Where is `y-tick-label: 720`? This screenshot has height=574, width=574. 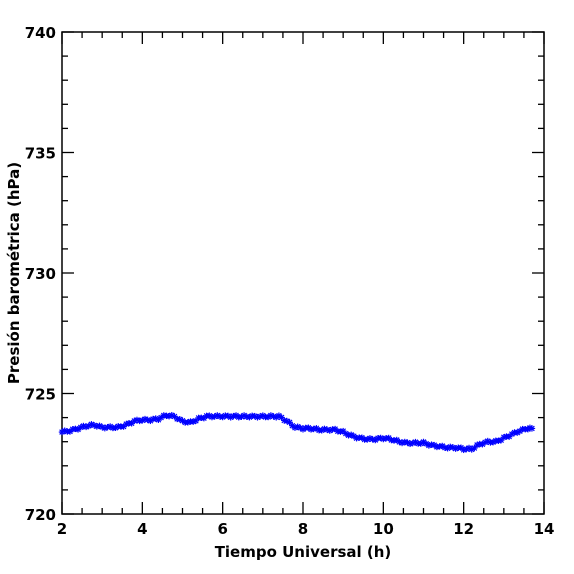 y-tick-label: 720 is located at coordinates (40, 515).